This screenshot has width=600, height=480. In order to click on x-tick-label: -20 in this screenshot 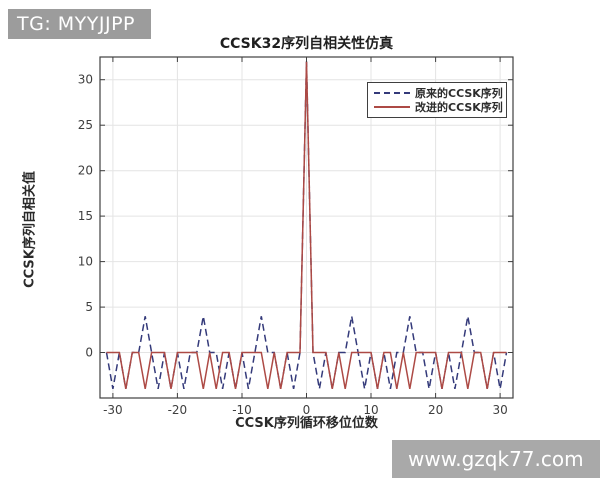, I will do `click(178, 410)`.